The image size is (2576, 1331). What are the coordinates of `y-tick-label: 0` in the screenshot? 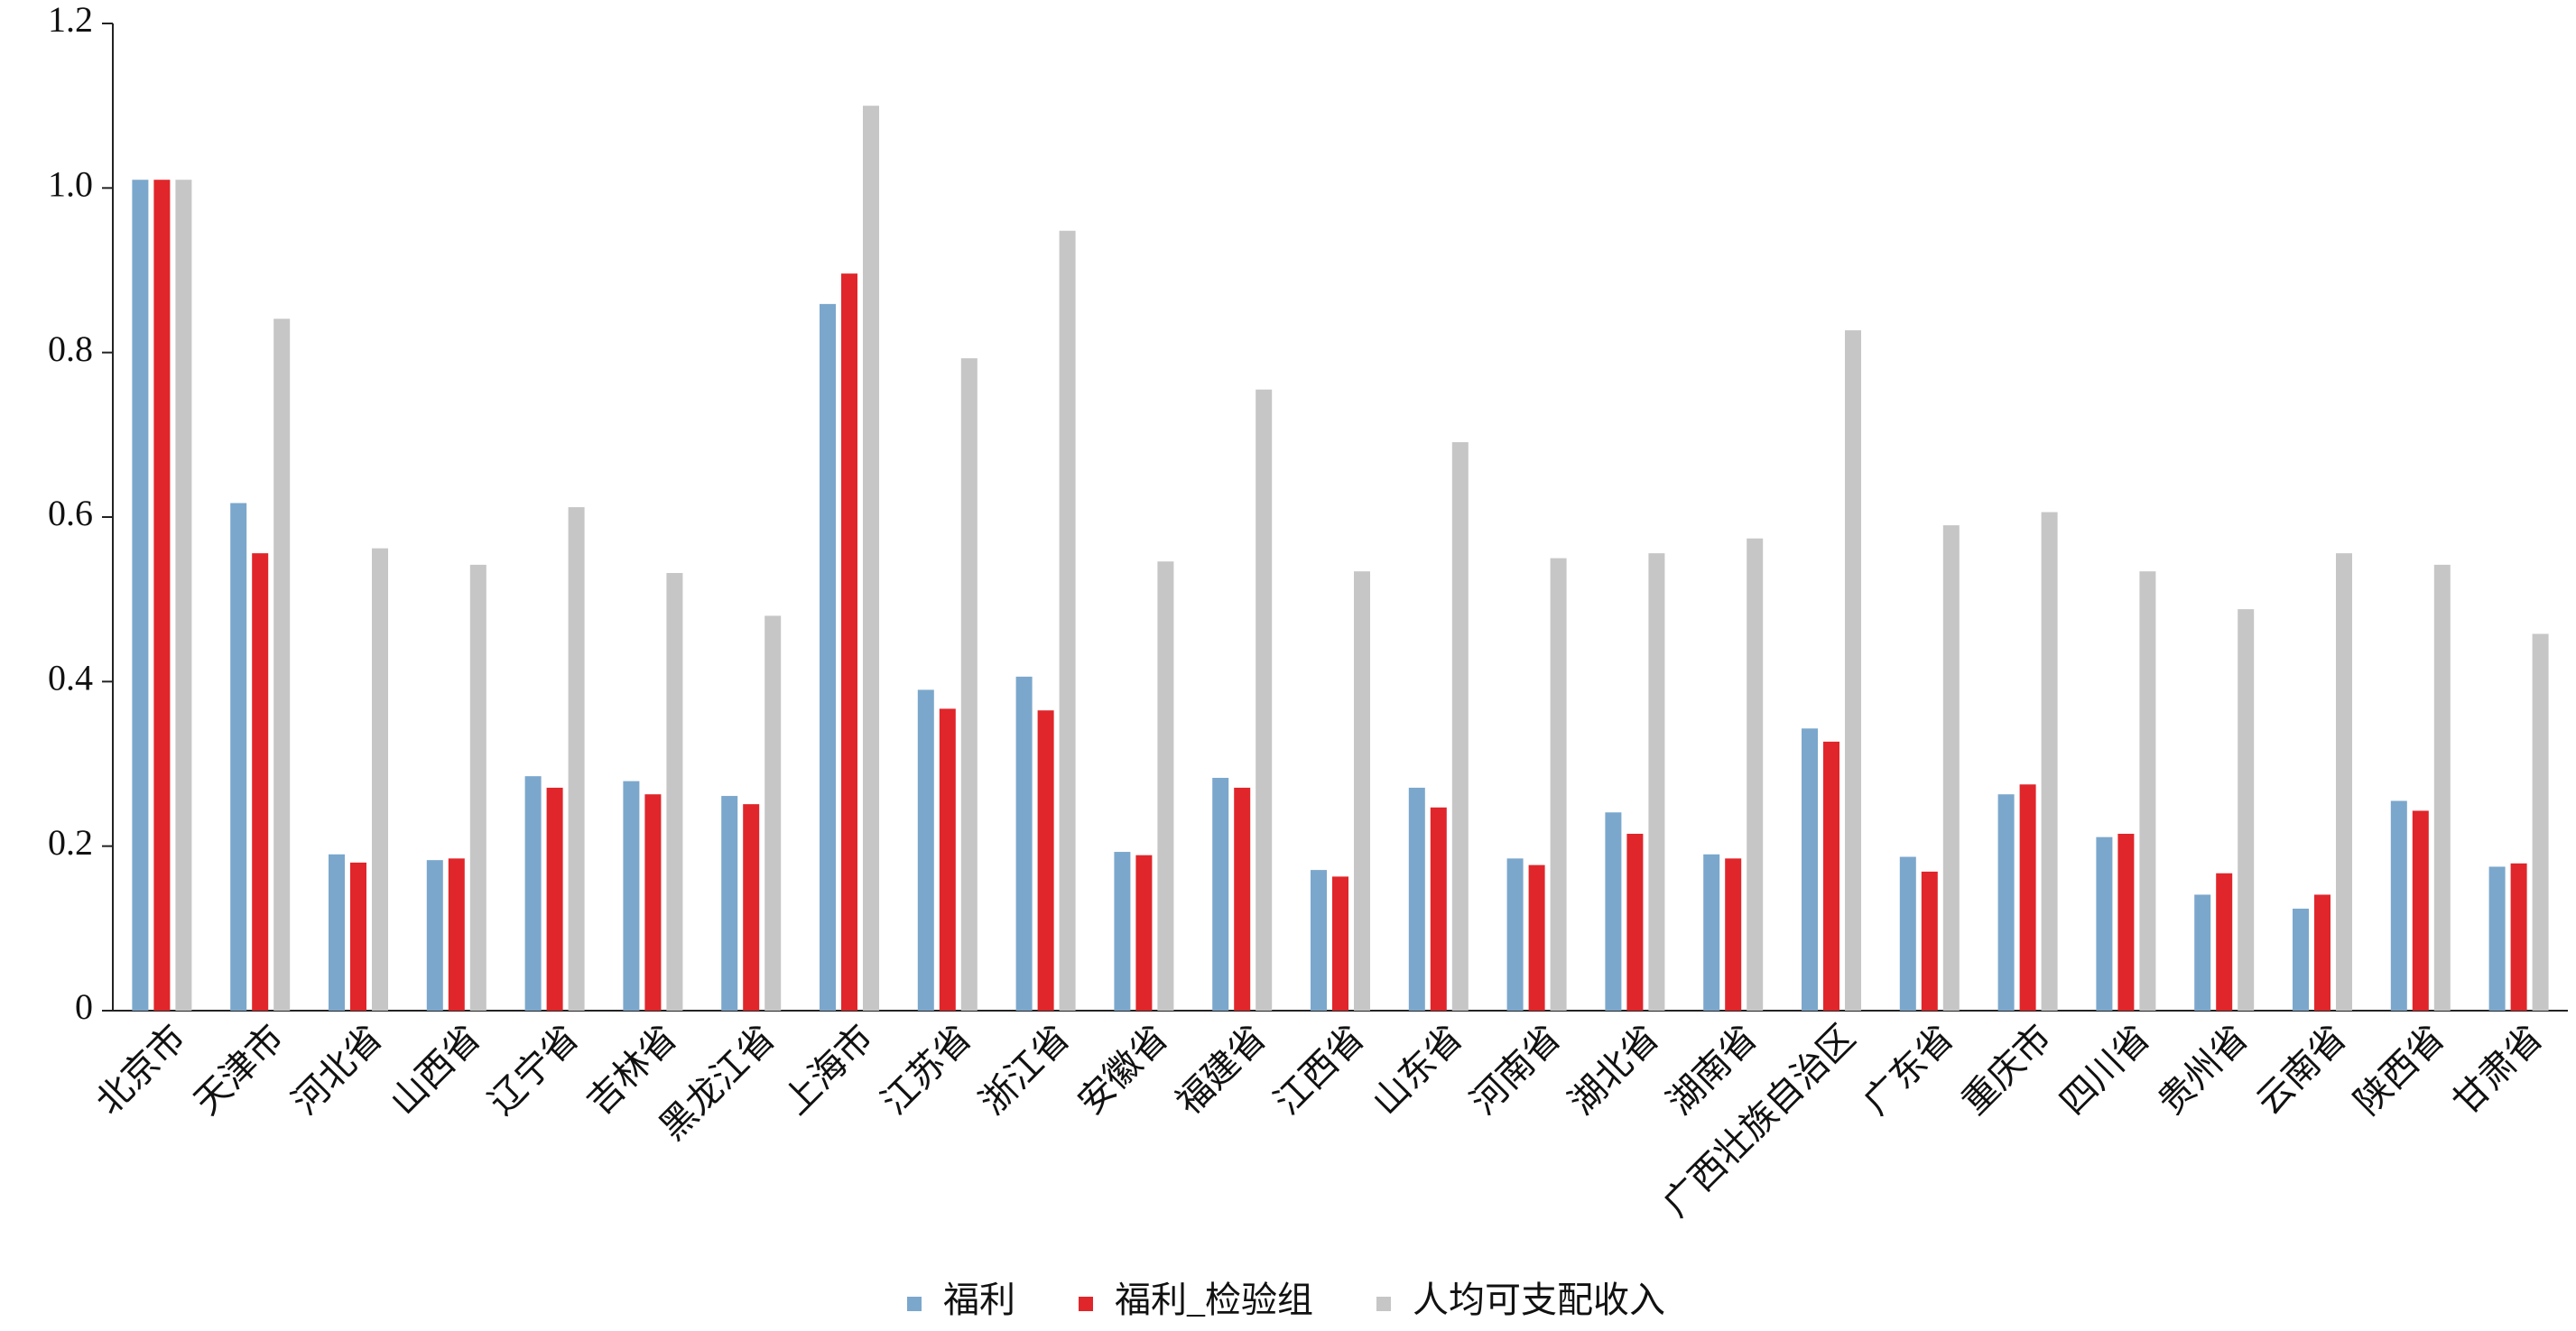 It's located at (84, 1006).